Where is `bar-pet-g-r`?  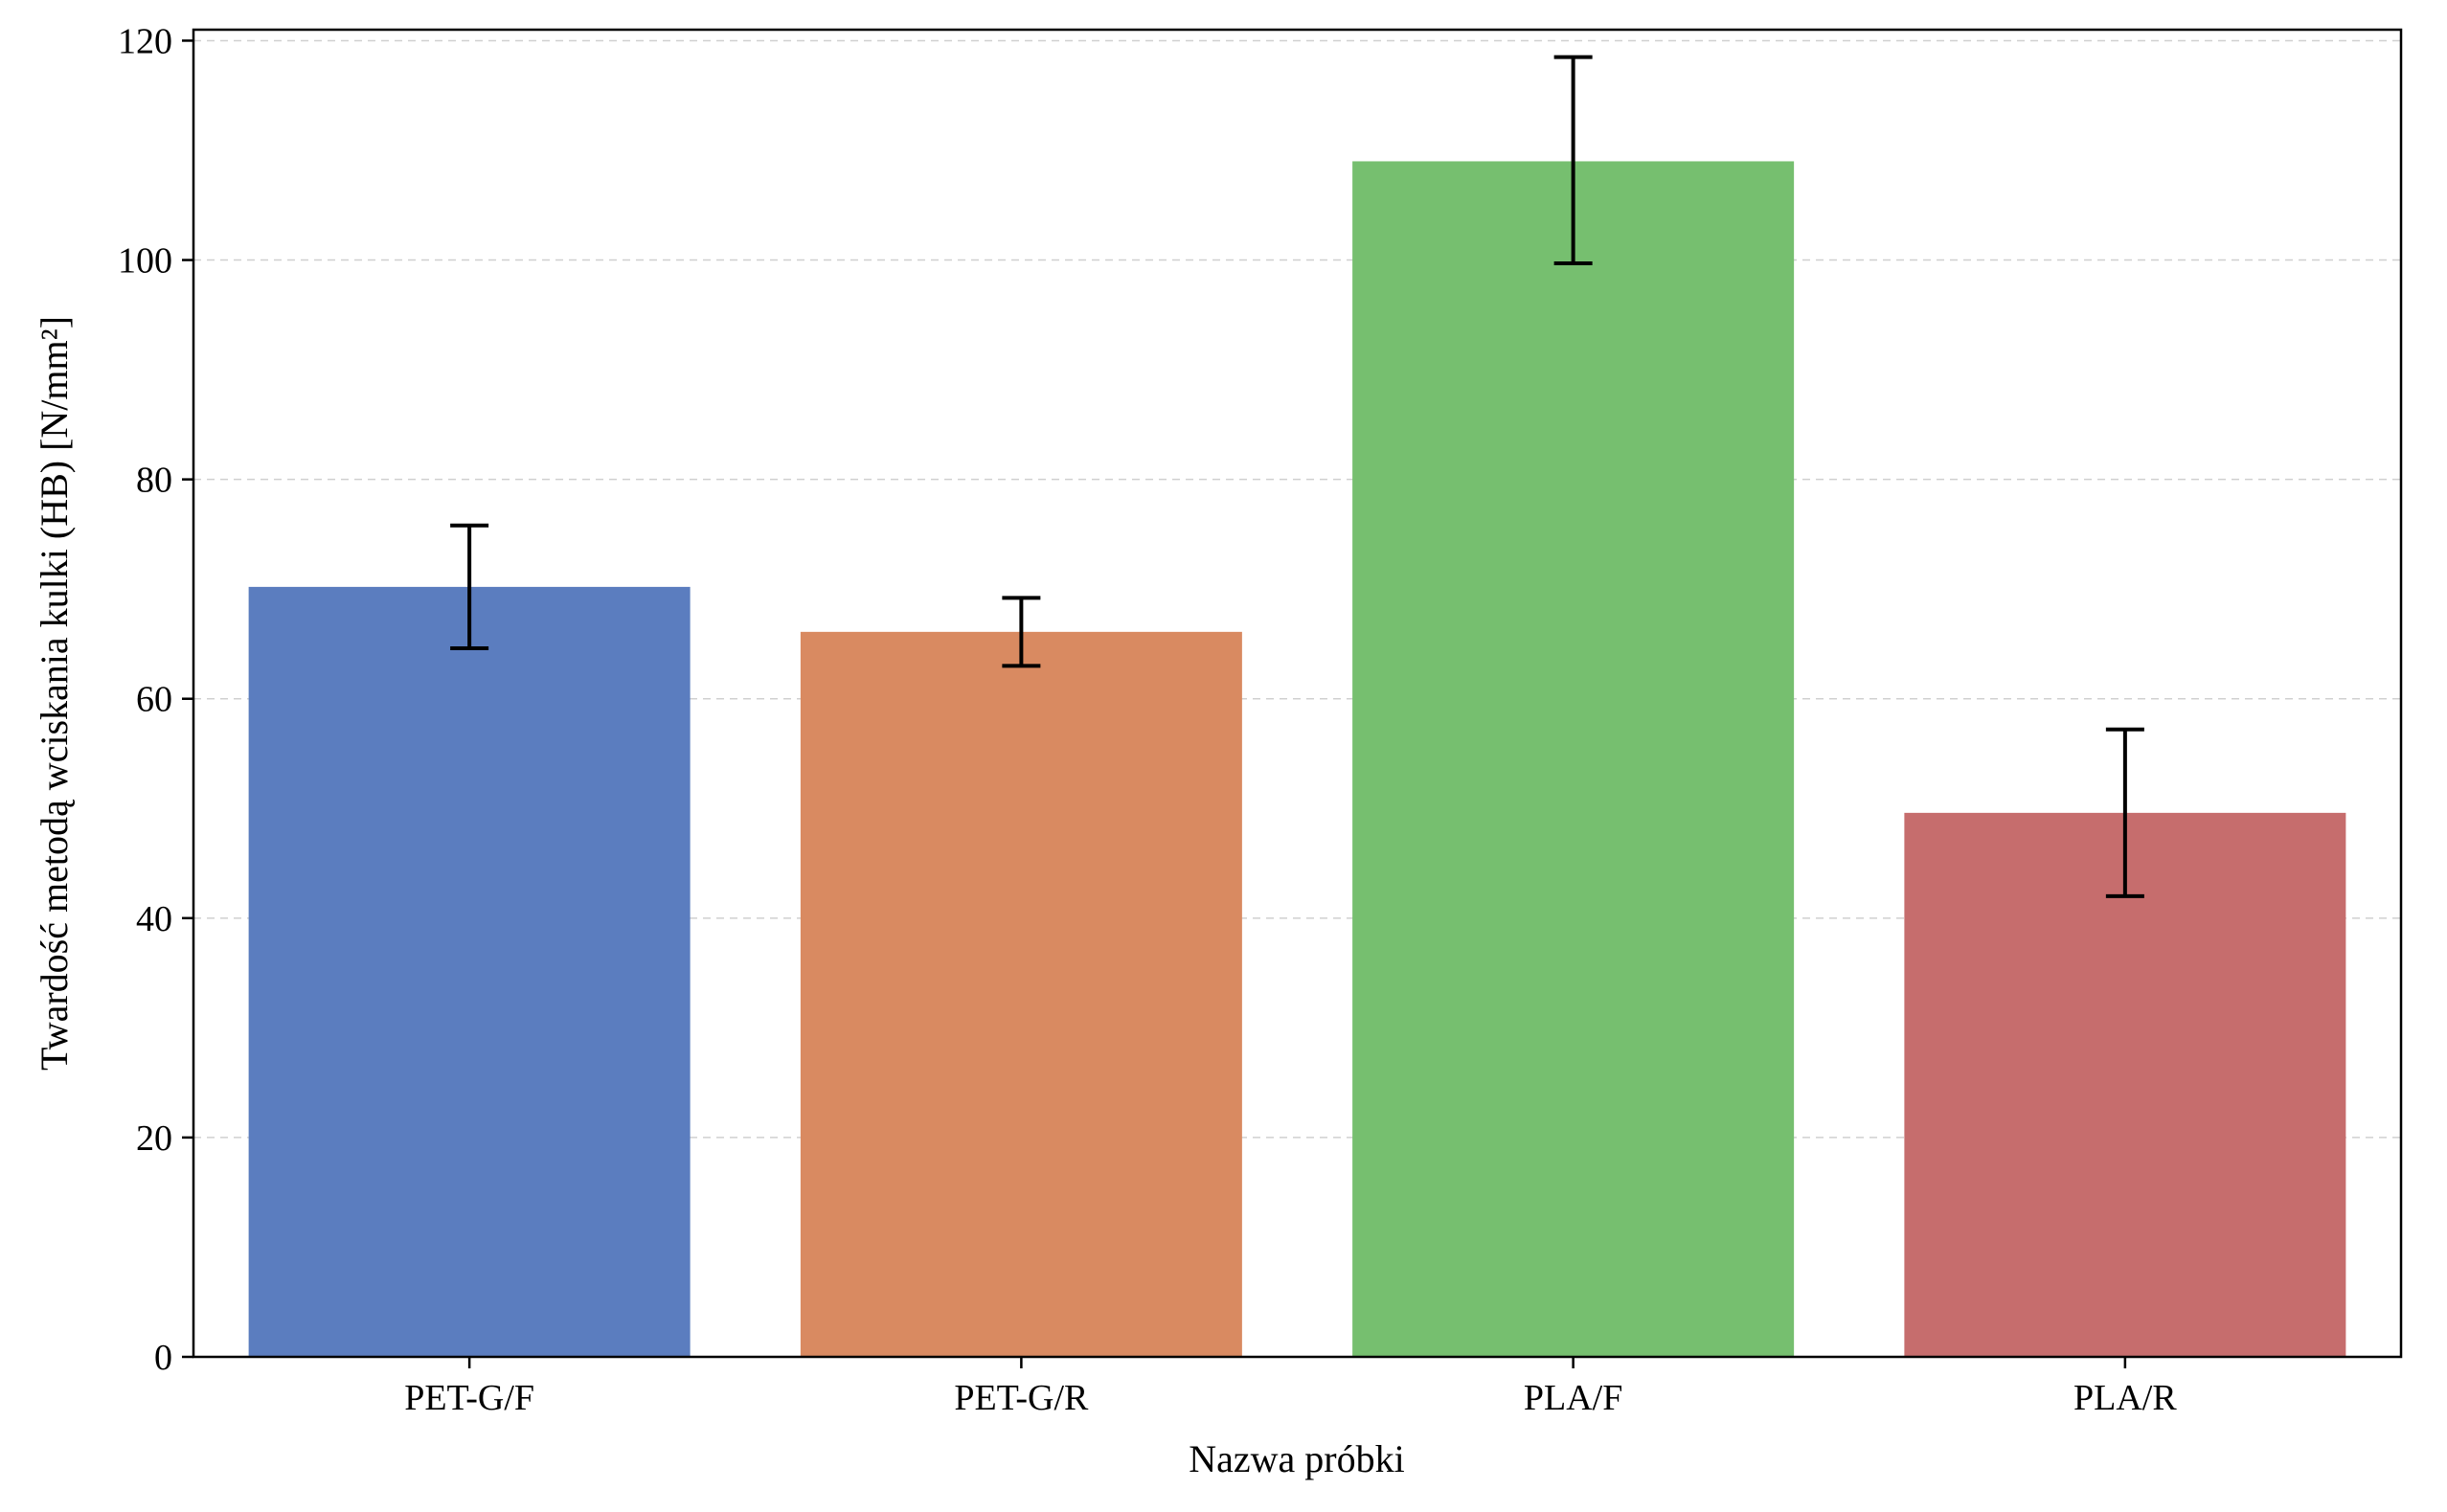
bar-pet-g-r is located at coordinates (1021, 994).